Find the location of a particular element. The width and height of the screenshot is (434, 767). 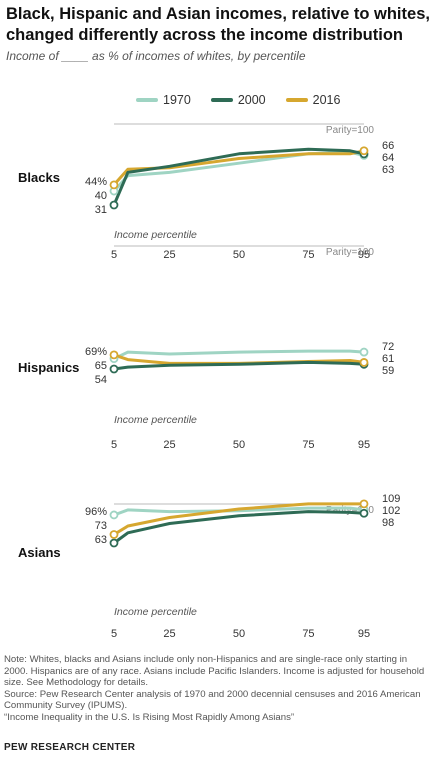

hispanics-tick-label: 75 is located at coordinates (308, 445).